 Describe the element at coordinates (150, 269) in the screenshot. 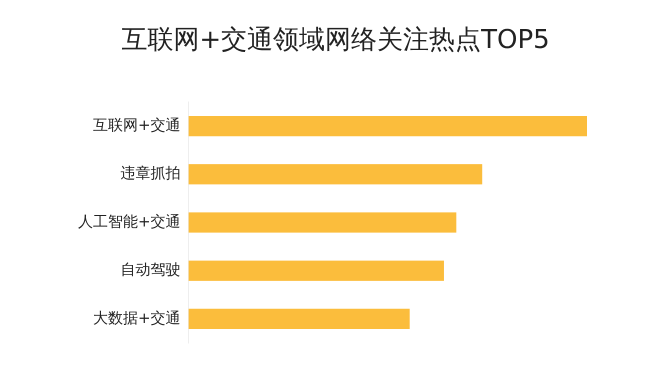

I see `y-tick-label: 自动驾驶` at that location.